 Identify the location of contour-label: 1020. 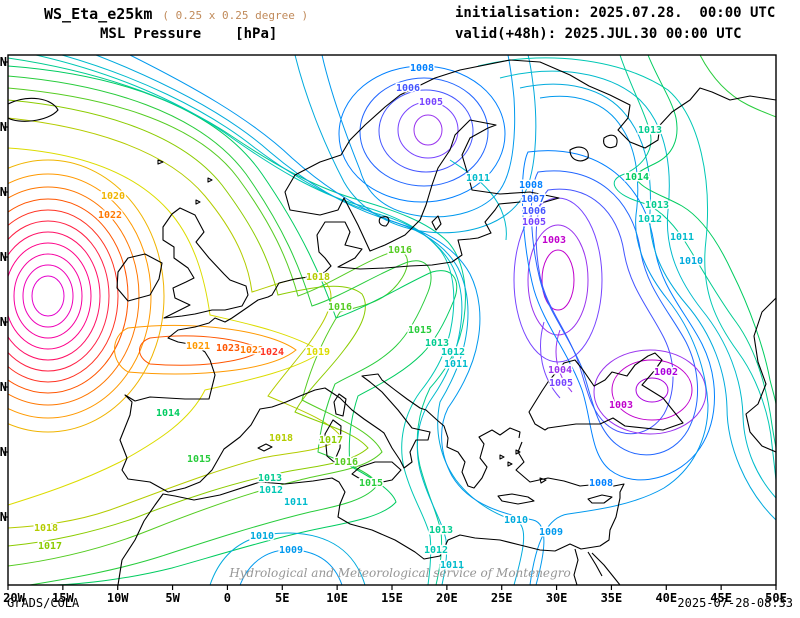
(113, 196).